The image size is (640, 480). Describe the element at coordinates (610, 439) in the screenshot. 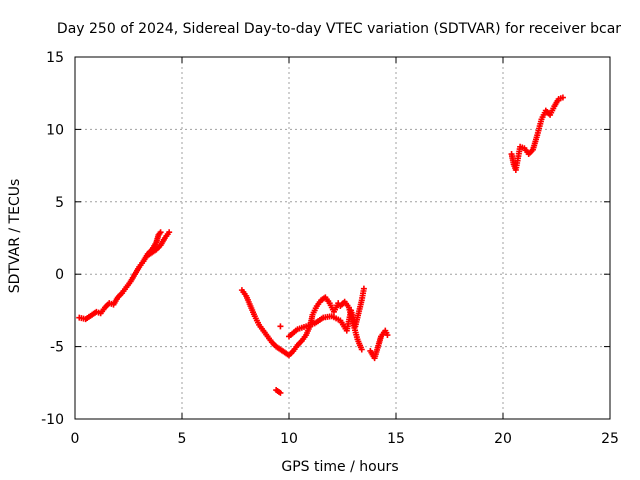

I see `x-tick-label: 25` at that location.